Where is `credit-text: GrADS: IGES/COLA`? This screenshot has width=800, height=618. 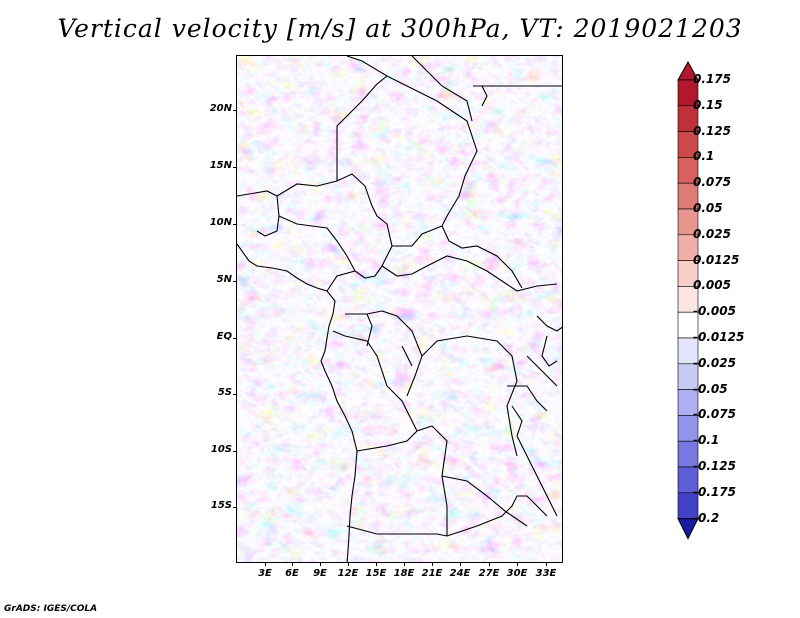 credit-text: GrADS: IGES/COLA is located at coordinates (51, 609).